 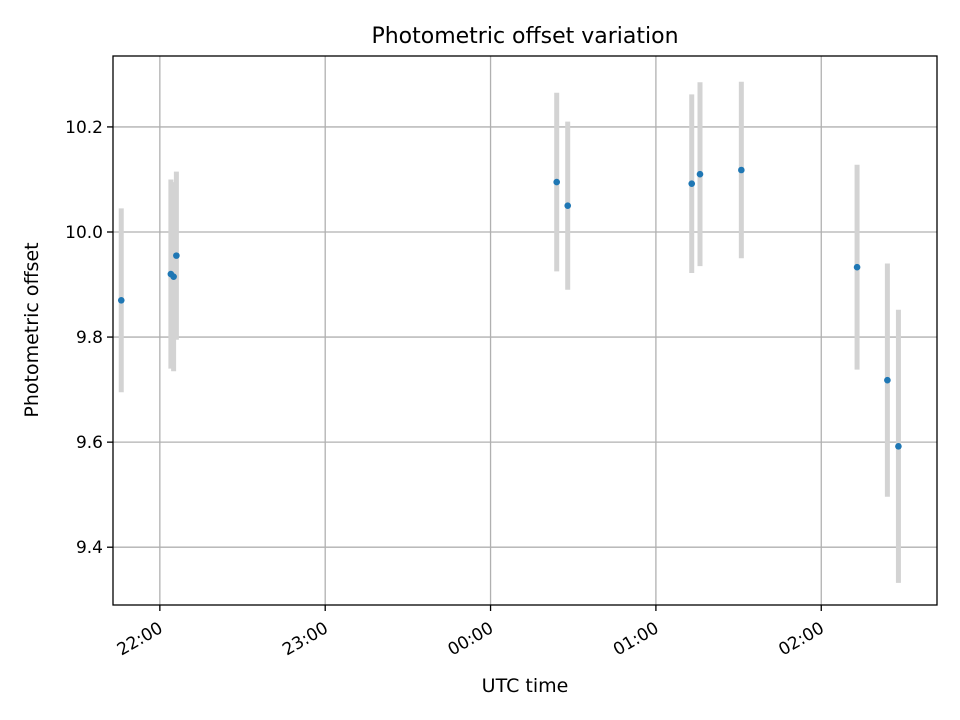 What do you see at coordinates (524, 36) in the screenshot?
I see `chart-title: Photometric offset variation` at bounding box center [524, 36].